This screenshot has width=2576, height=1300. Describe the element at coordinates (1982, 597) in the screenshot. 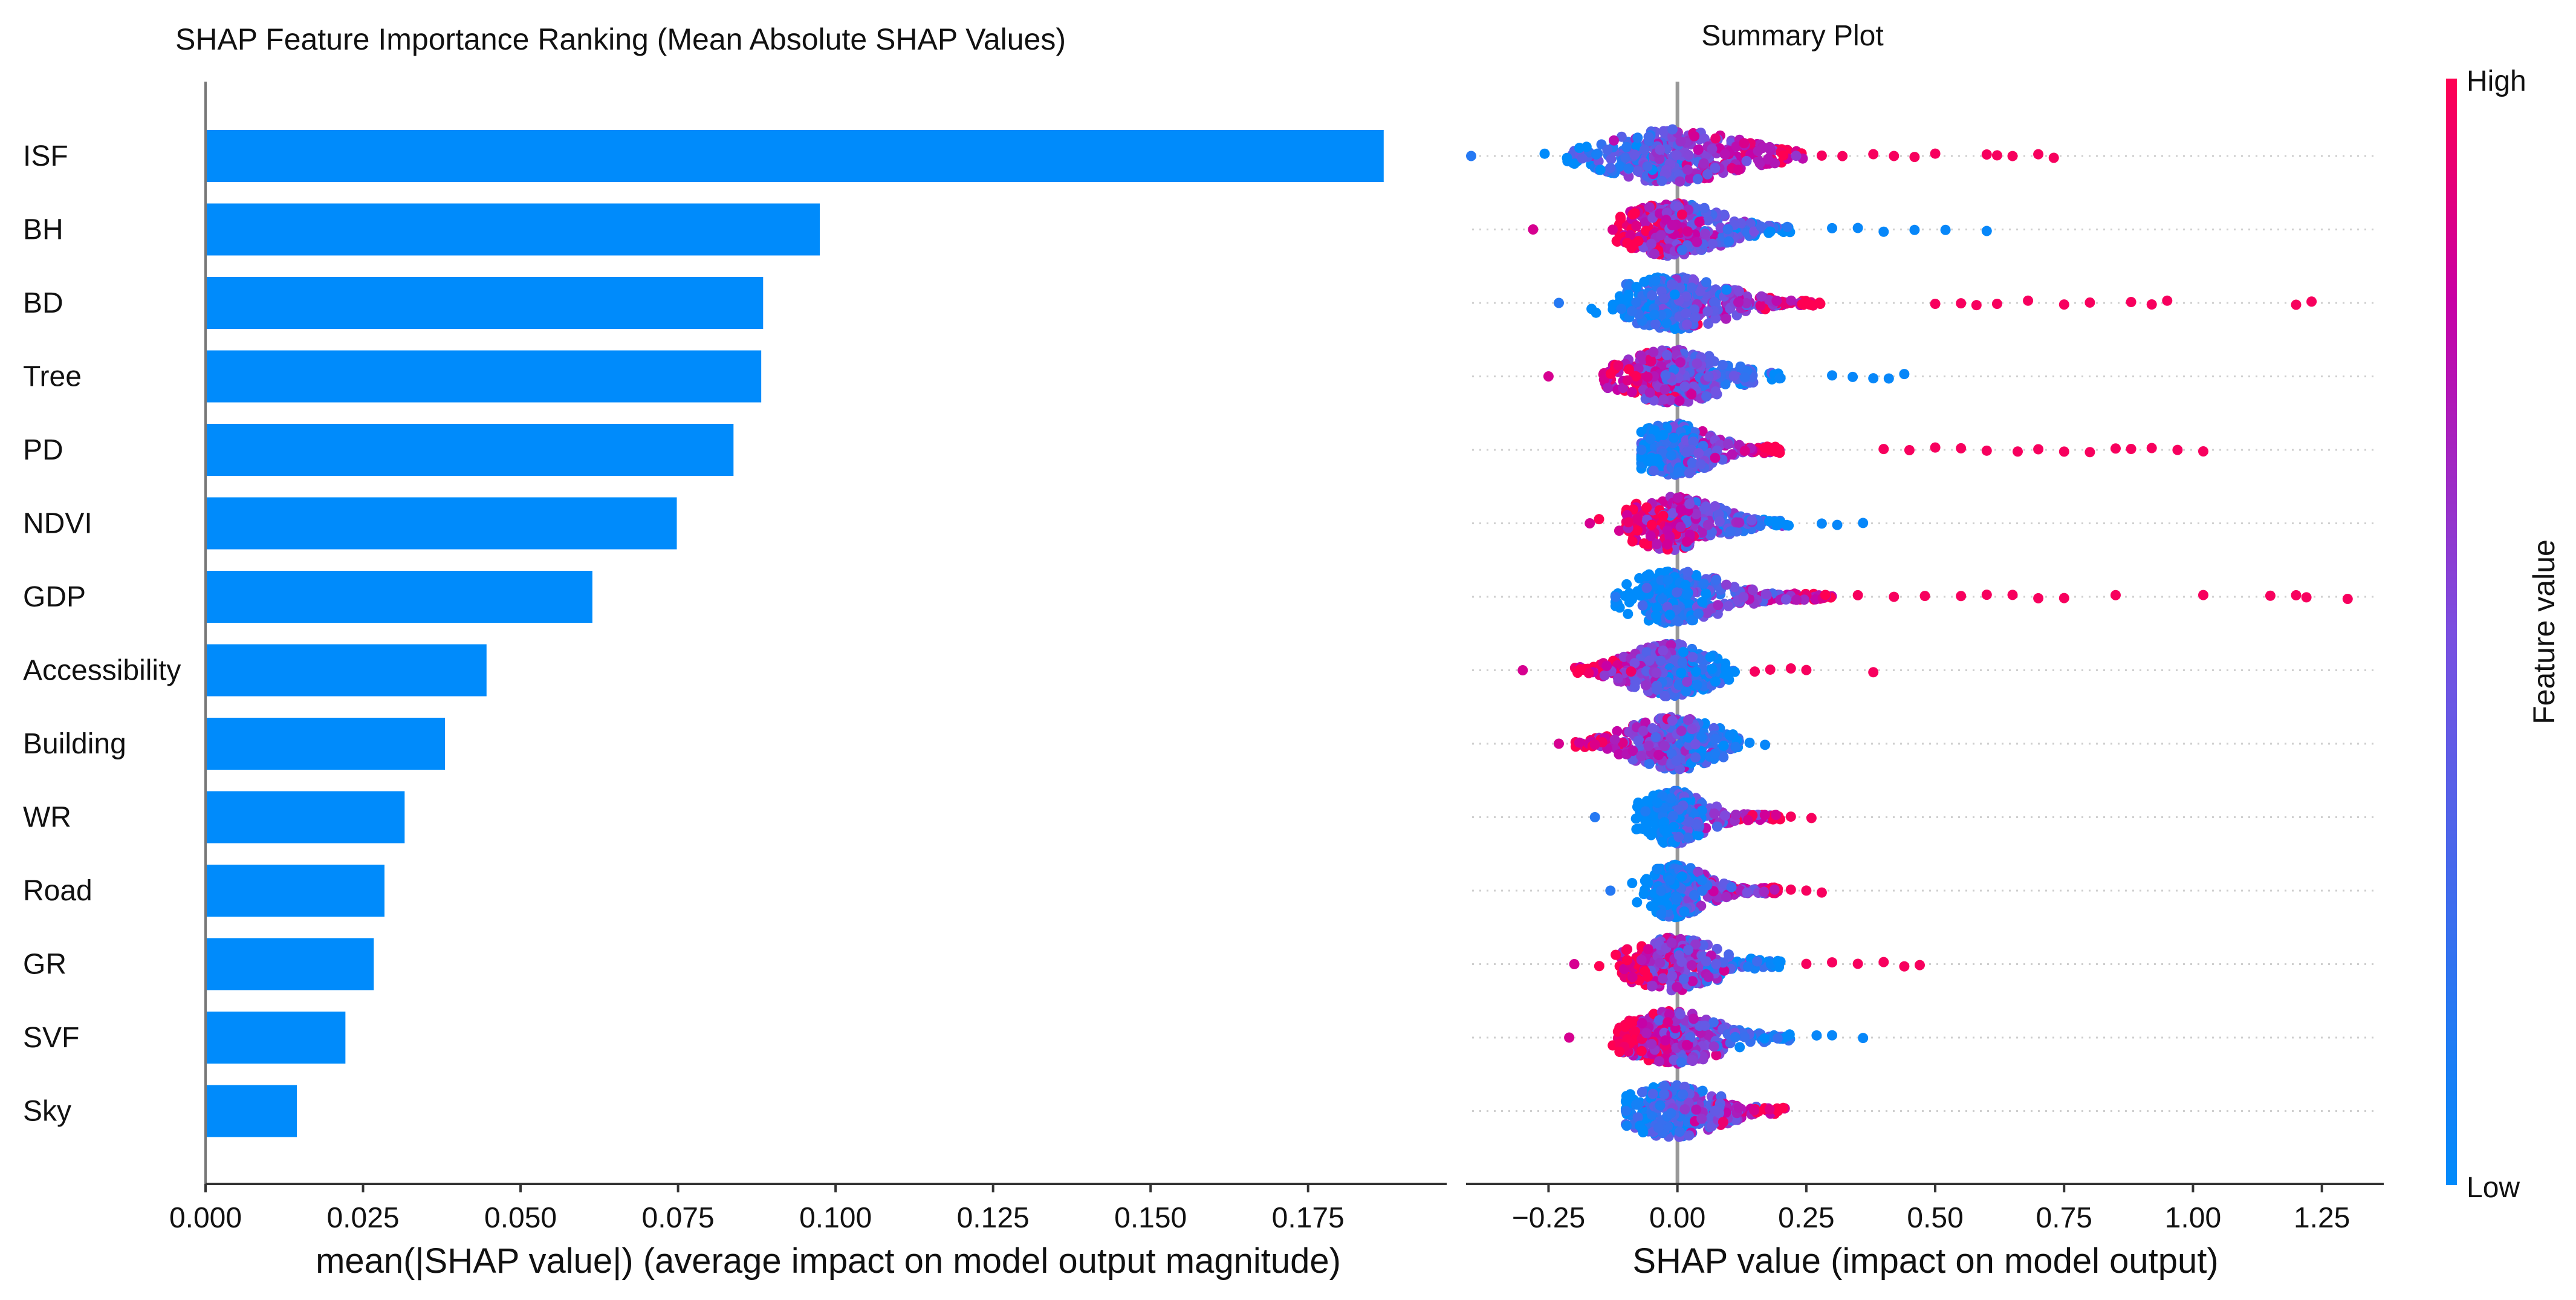

I see `swarm-row-gdp` at that location.